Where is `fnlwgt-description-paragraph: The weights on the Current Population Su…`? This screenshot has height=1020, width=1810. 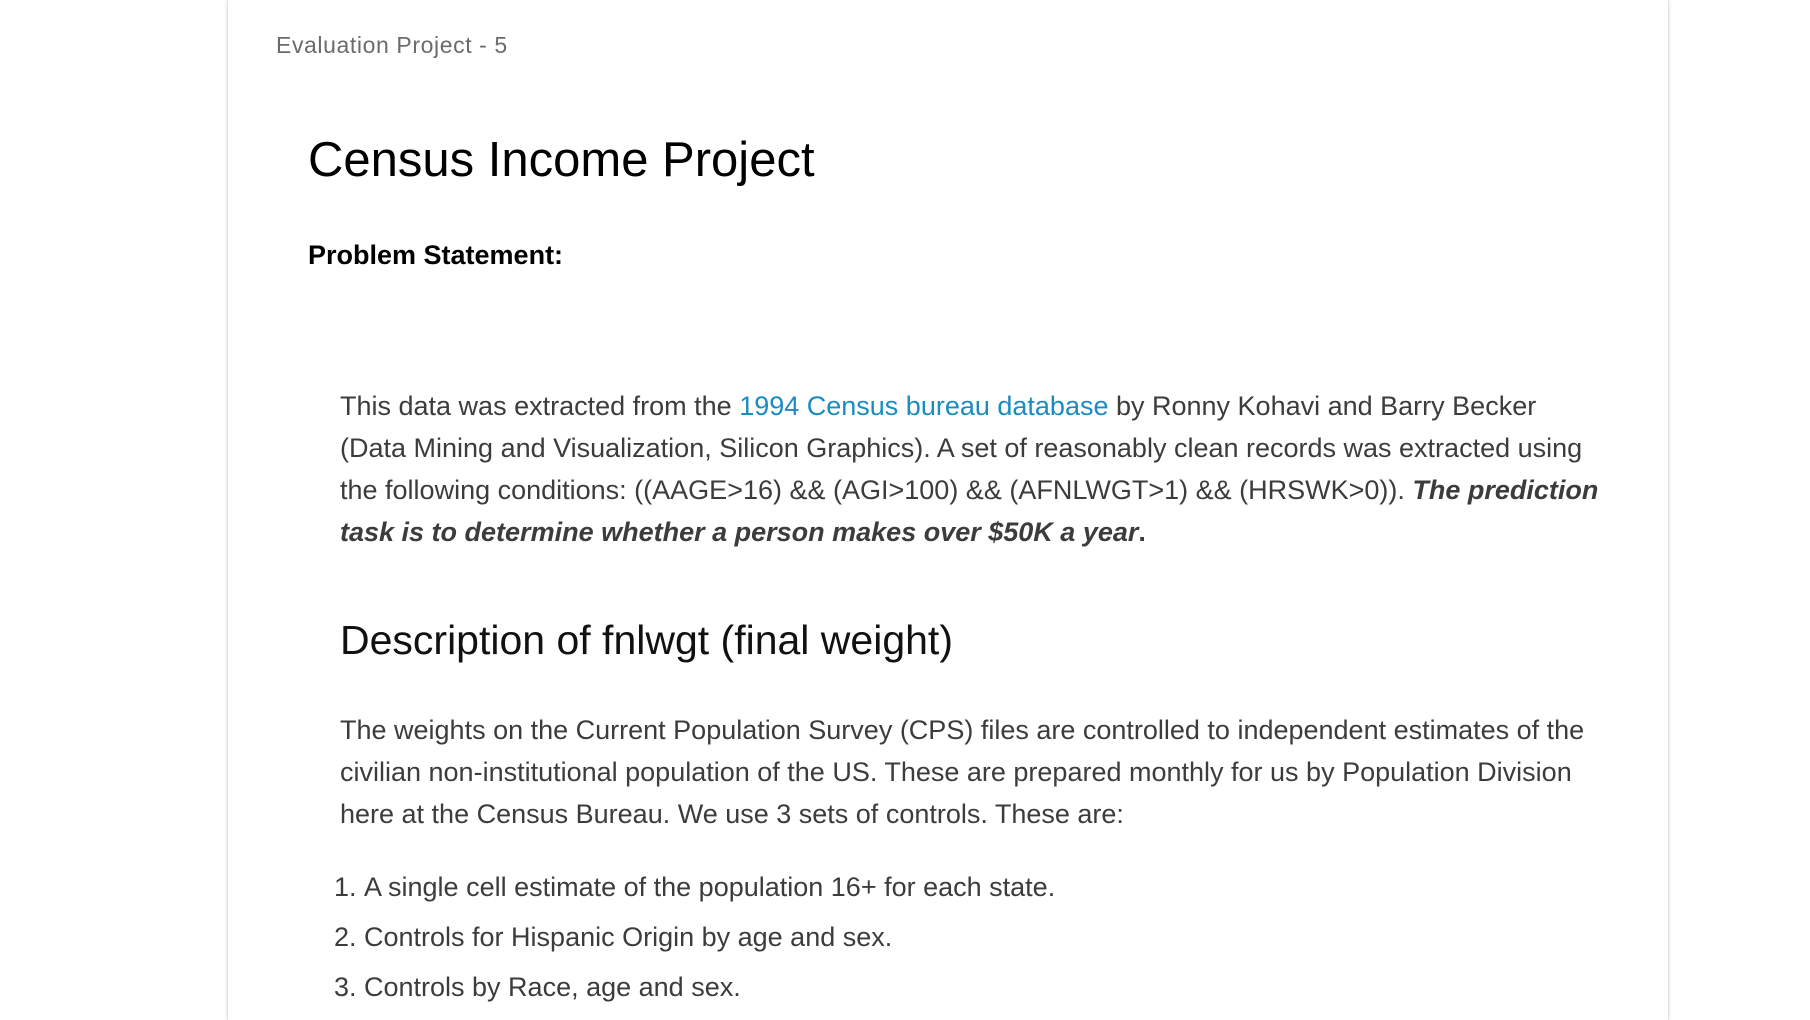 fnlwgt-description-paragraph: The weights on the Current Population Su… is located at coordinates (962, 772).